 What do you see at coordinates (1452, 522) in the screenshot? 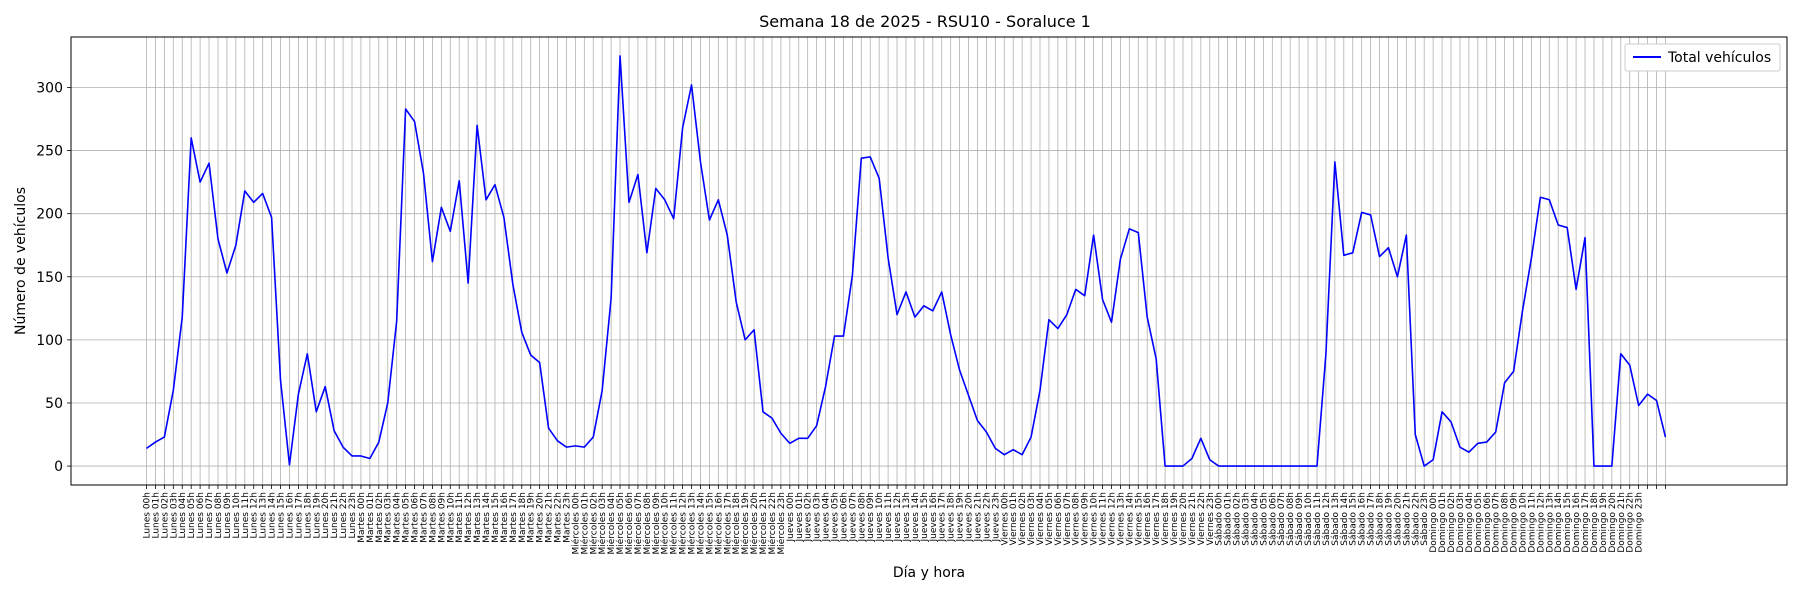
I see `x-tick-label: Domingo 02h` at bounding box center [1452, 522].